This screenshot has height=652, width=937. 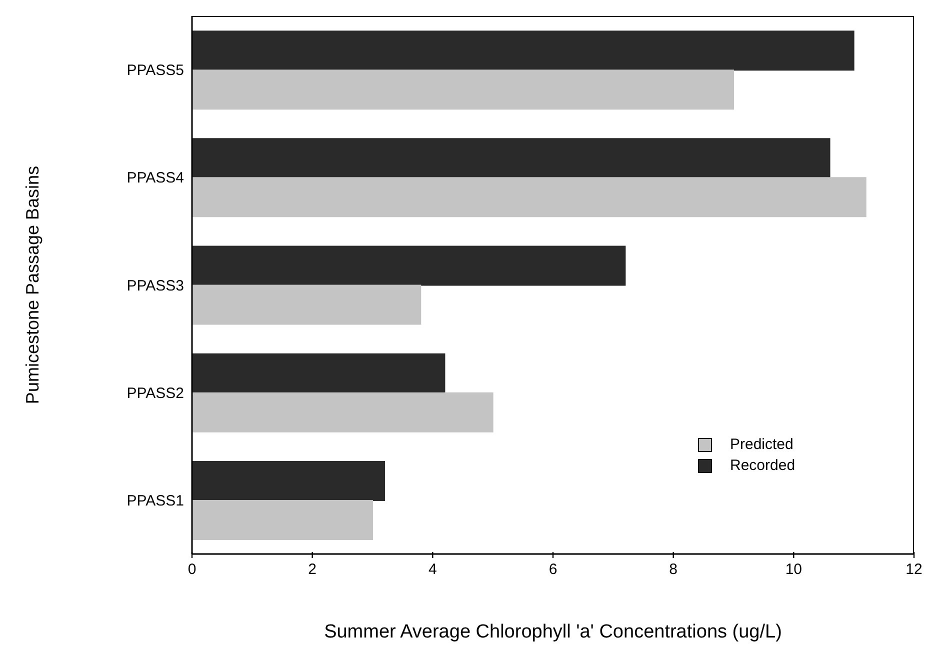 What do you see at coordinates (793, 569) in the screenshot?
I see `x-tick-label: 10` at bounding box center [793, 569].